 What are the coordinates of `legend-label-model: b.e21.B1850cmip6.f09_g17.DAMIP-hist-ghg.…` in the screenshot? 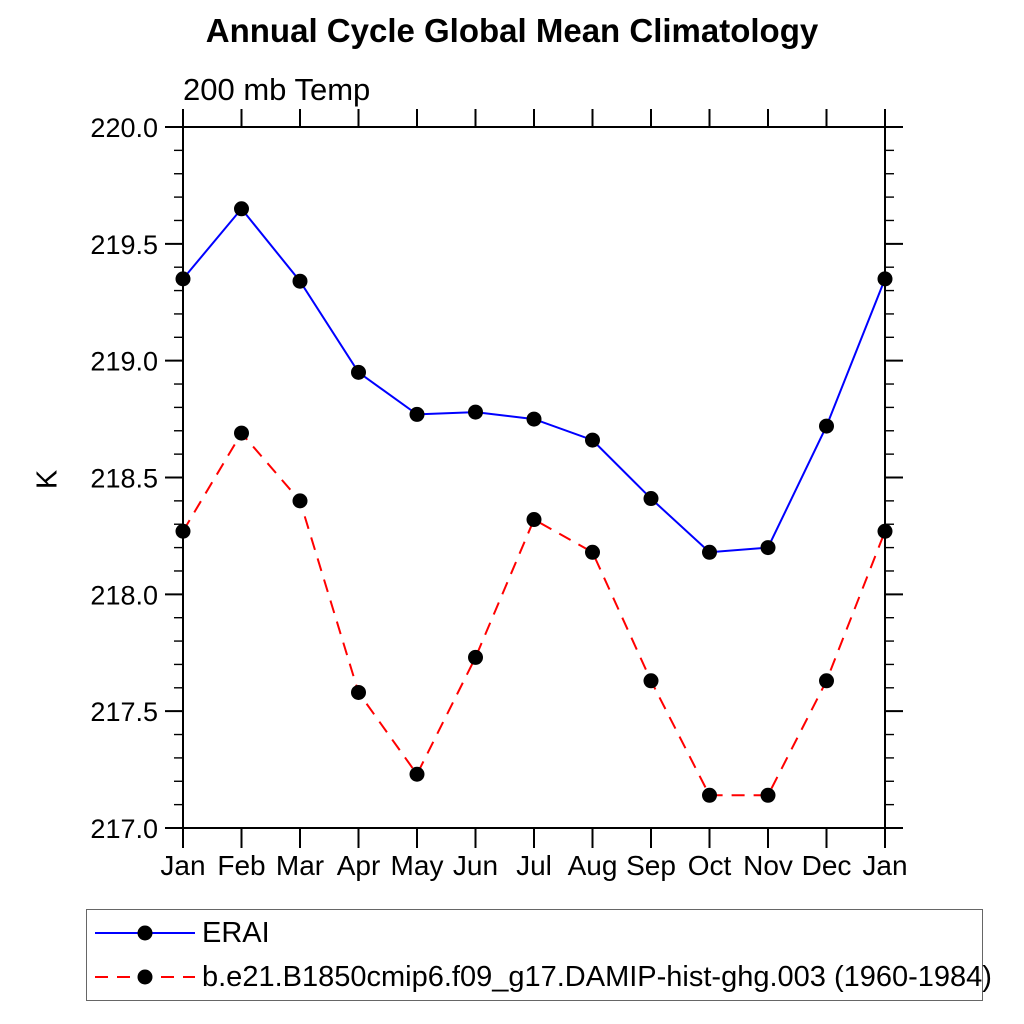 It's located at (597, 976).